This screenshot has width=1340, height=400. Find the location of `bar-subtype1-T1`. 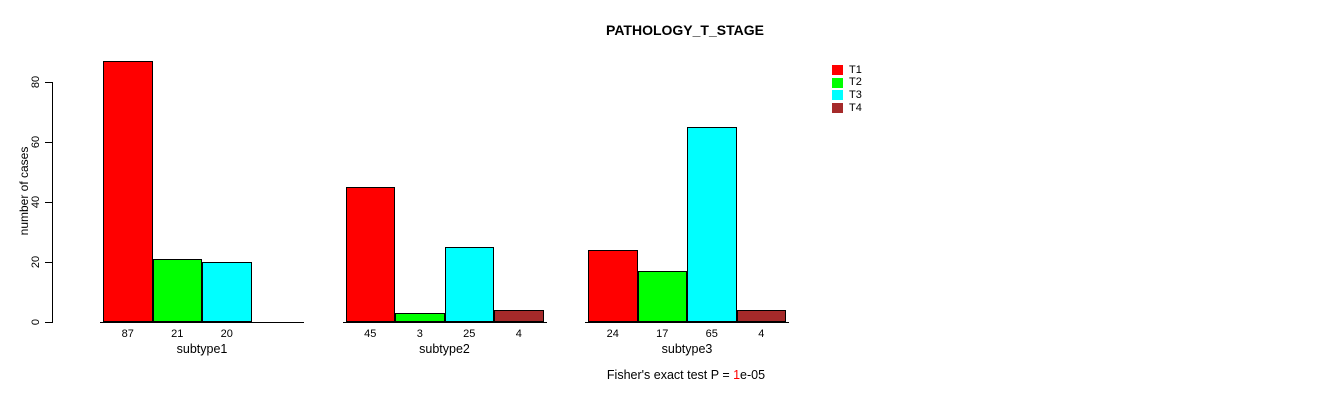

bar-subtype1-T1 is located at coordinates (128, 191).